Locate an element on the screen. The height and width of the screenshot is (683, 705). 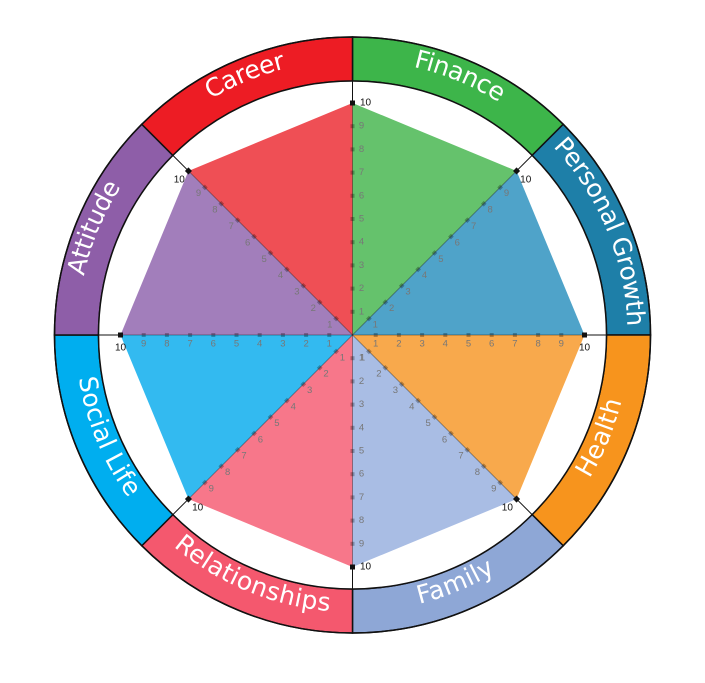
value-wedge-family is located at coordinates (434, 451).